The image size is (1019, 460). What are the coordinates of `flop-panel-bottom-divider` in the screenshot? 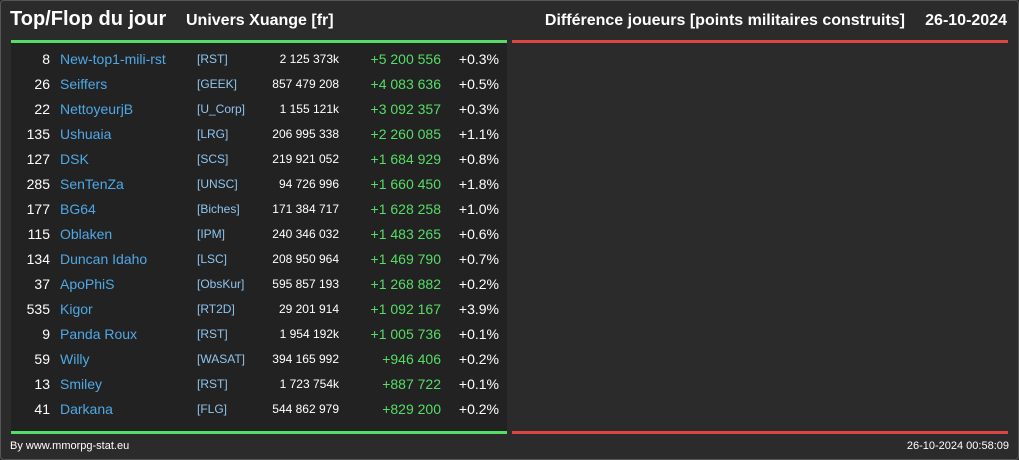 It's located at (760, 432).